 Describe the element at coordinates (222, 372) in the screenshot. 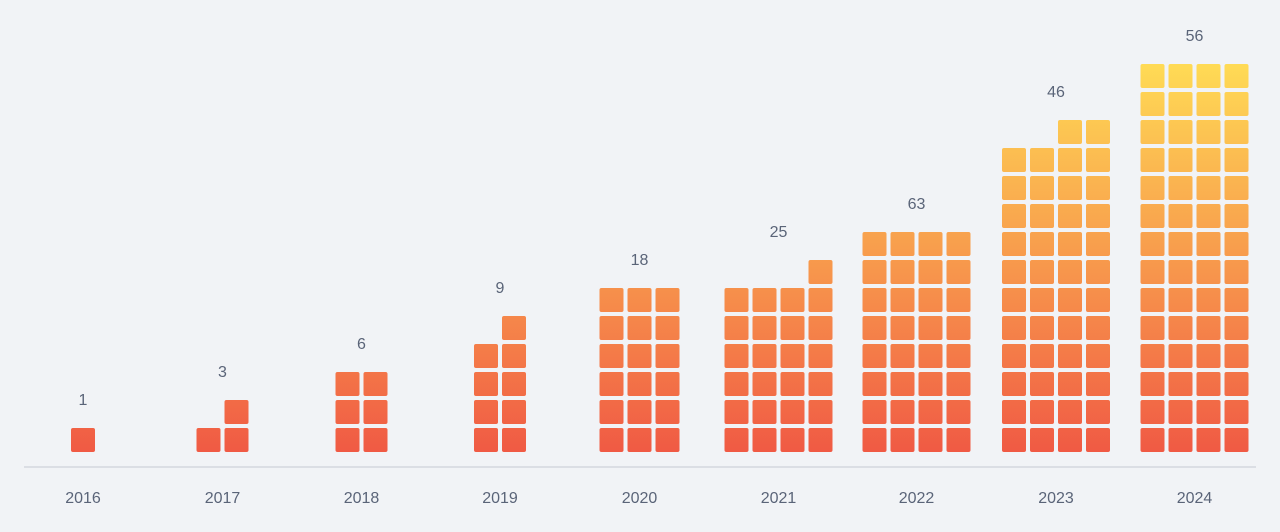

I see `value-label-2017: 3` at that location.